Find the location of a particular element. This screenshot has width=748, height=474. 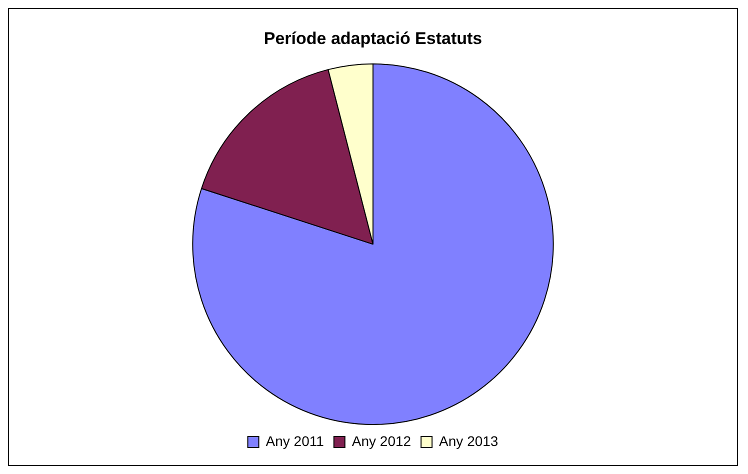

legend-label: Any 2013 is located at coordinates (468, 440).